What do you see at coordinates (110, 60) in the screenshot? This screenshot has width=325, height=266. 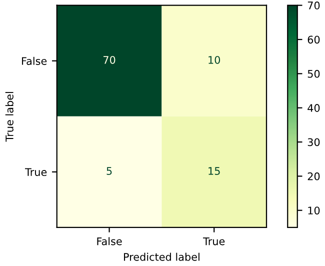 I see `data-label: 70` at bounding box center [110, 60].